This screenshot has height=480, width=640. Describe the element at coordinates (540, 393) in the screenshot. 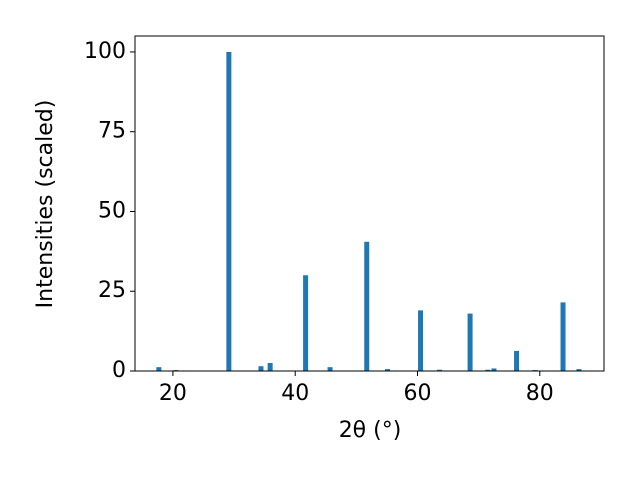

I see `x-tick-label: 80` at that location.